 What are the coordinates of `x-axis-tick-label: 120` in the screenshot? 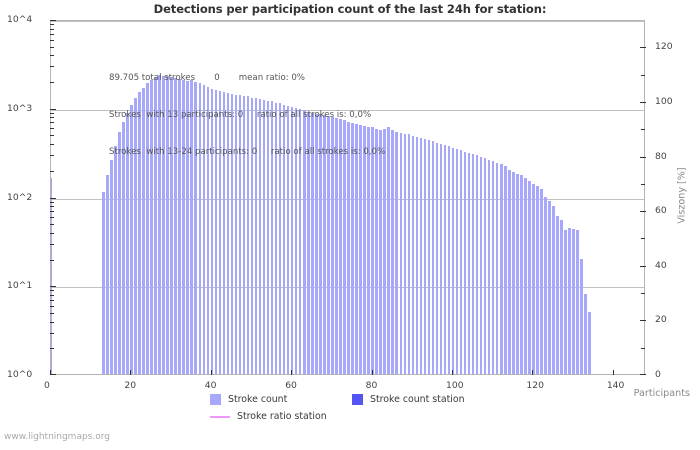 It's located at (535, 385).